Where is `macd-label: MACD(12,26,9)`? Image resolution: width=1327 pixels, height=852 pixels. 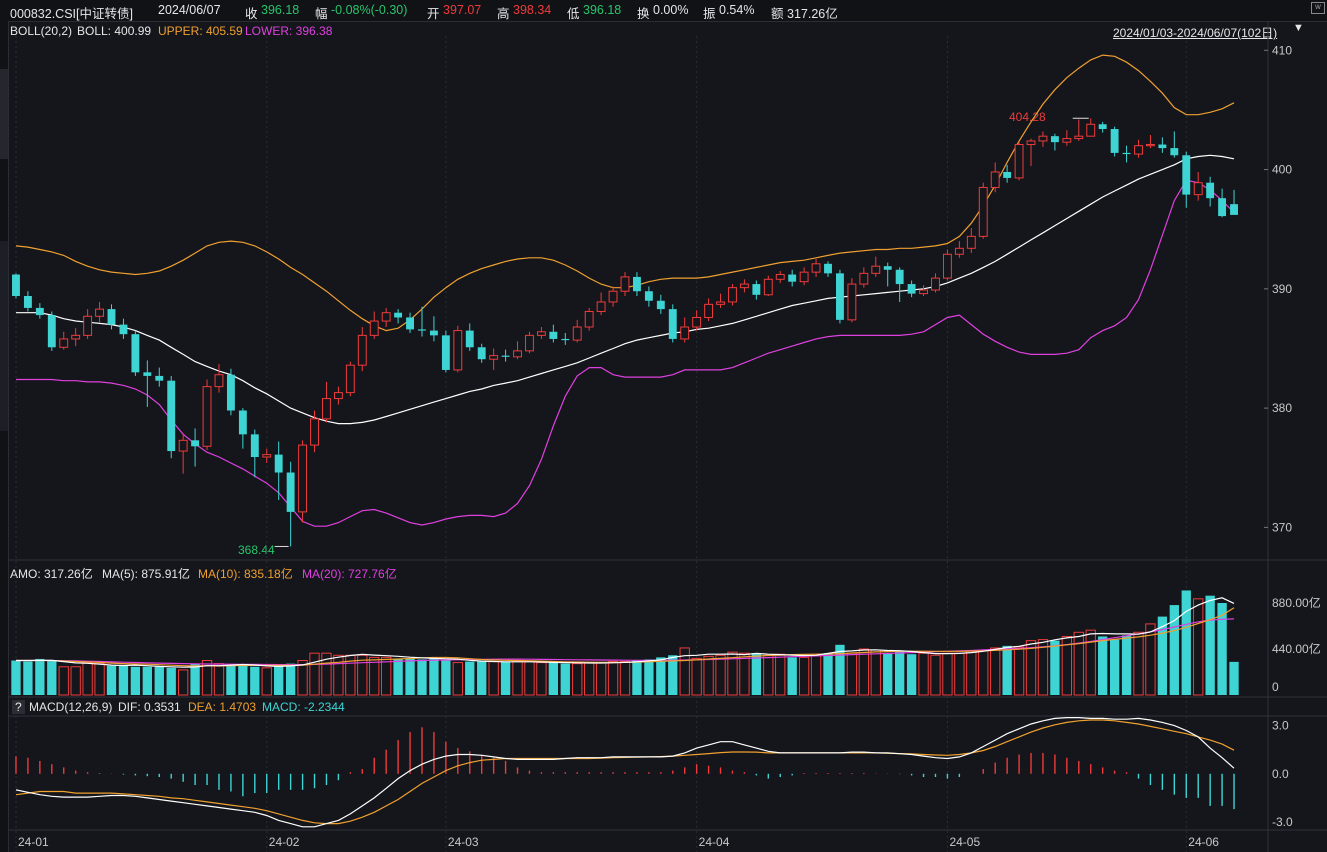
macd-label: MACD(12,26,9) is located at coordinates (71, 707).